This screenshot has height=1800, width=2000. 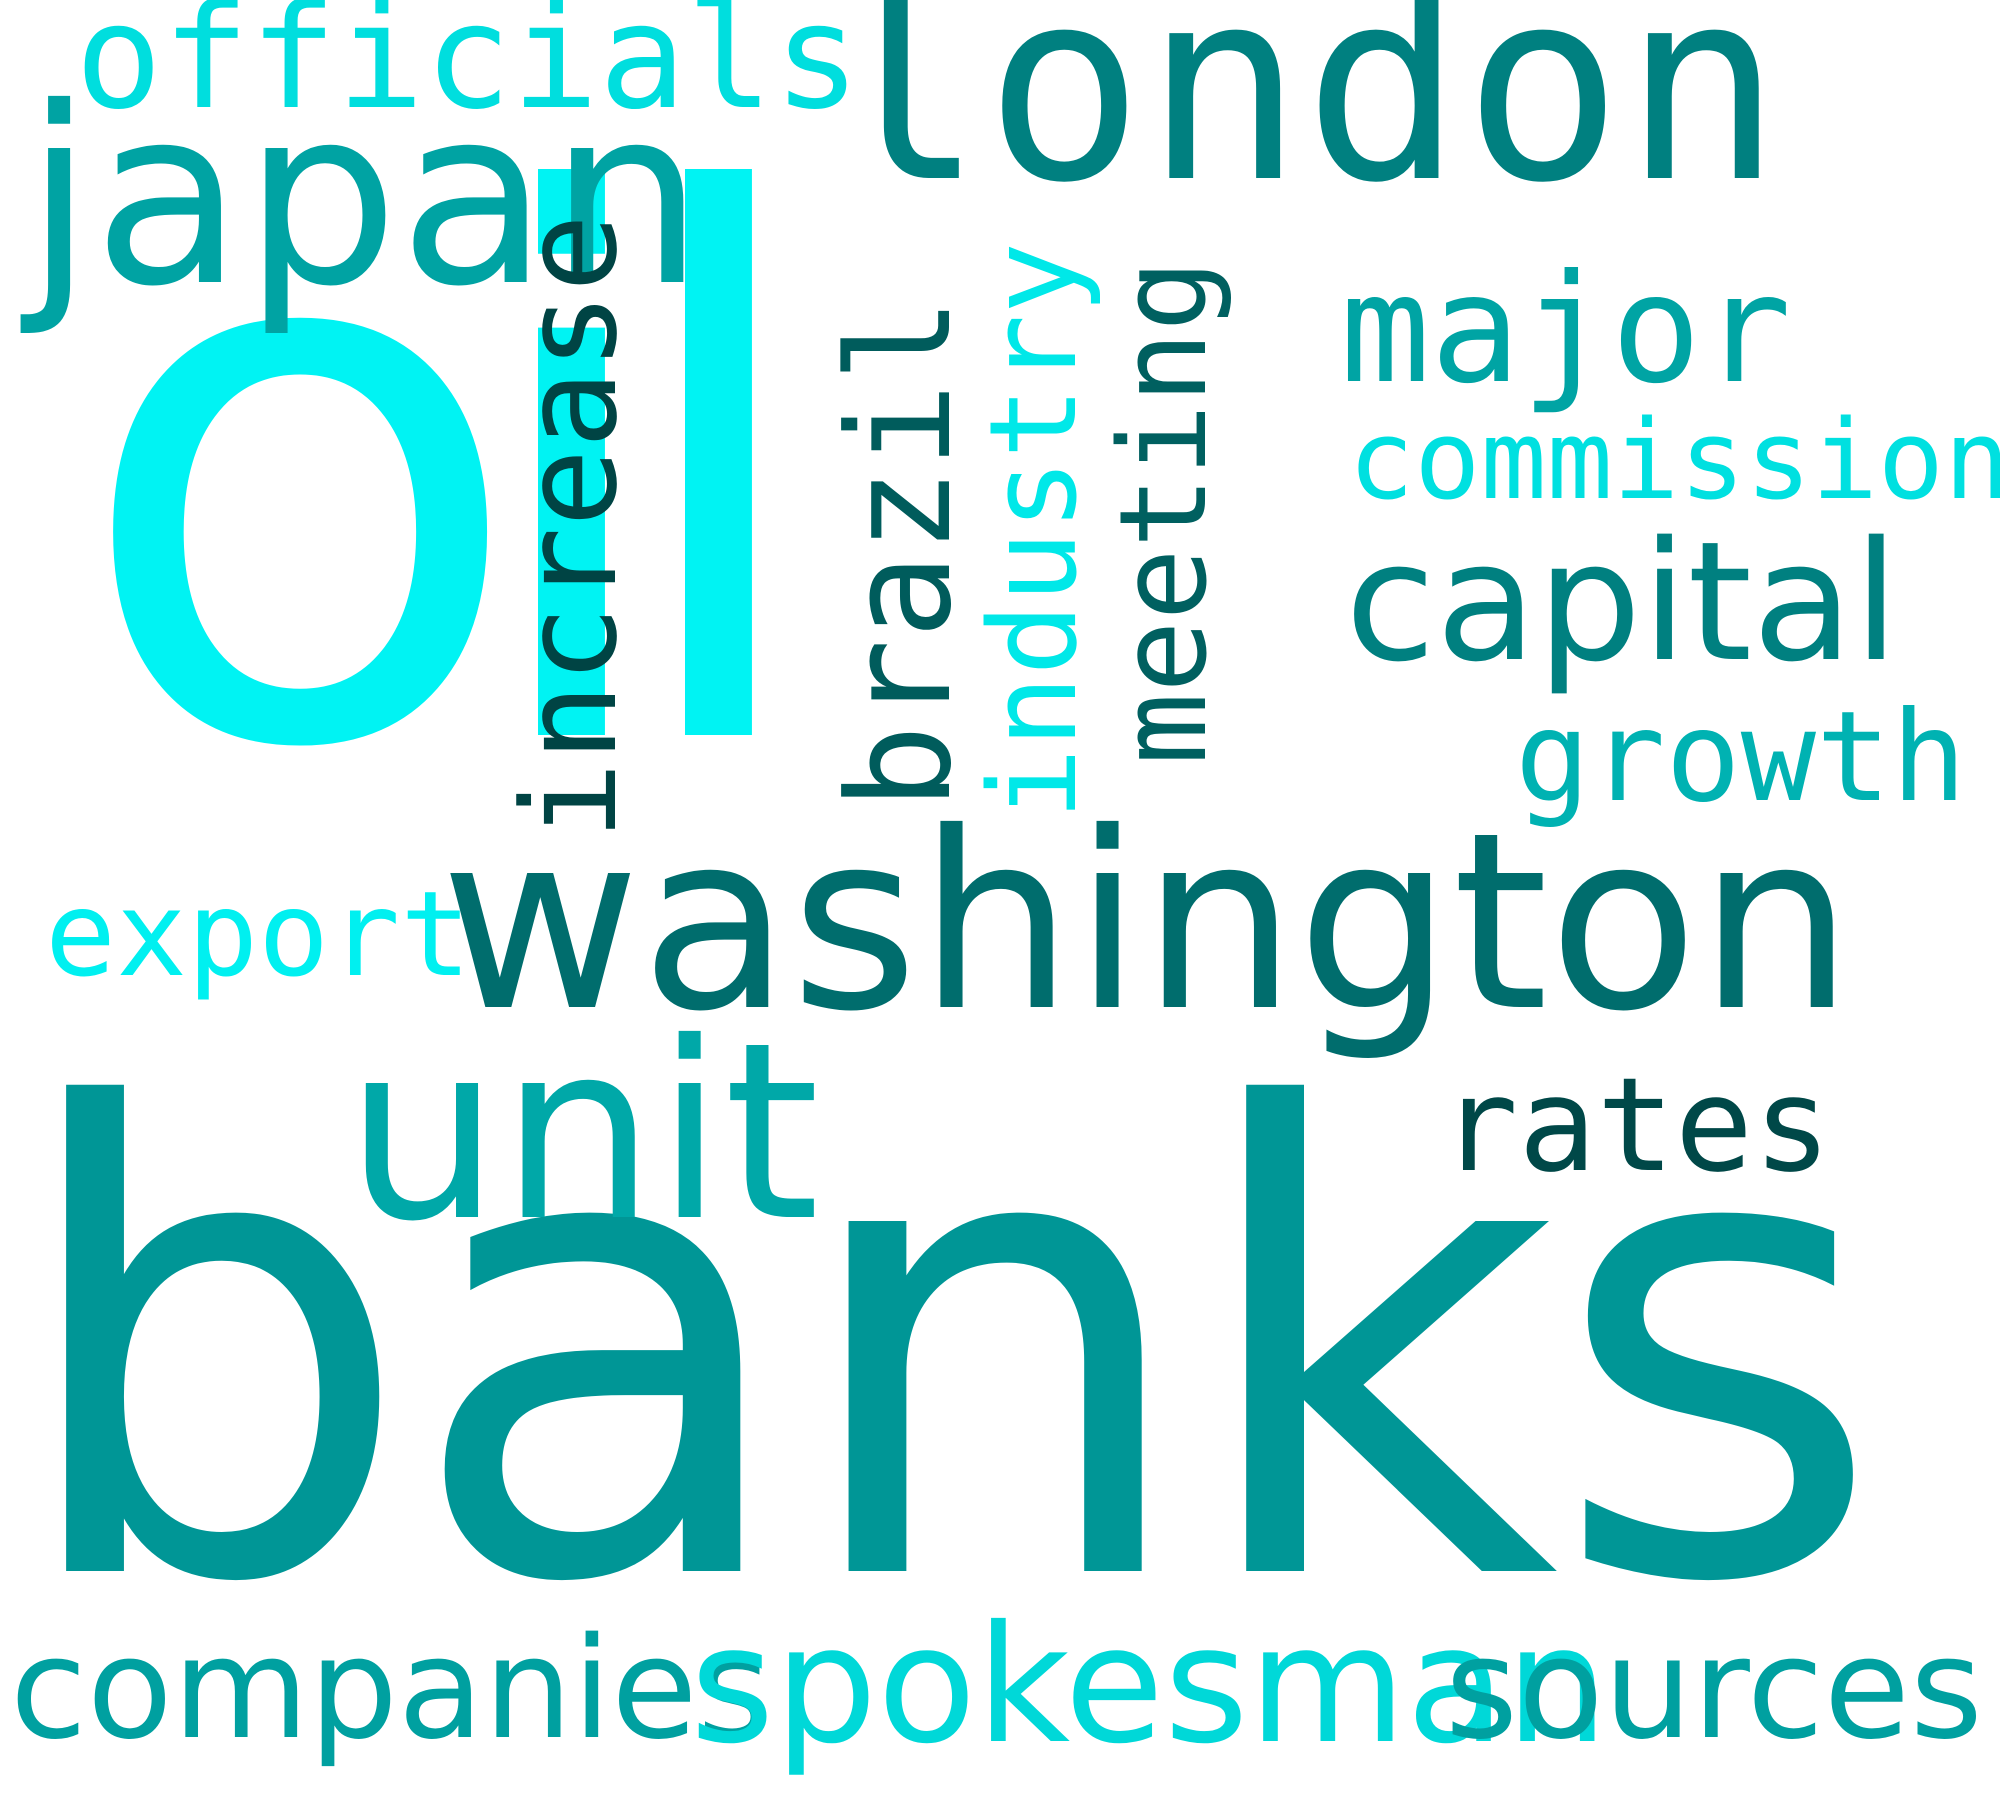 What do you see at coordinates (582, 1132) in the screenshot?
I see `word-unit: unit` at bounding box center [582, 1132].